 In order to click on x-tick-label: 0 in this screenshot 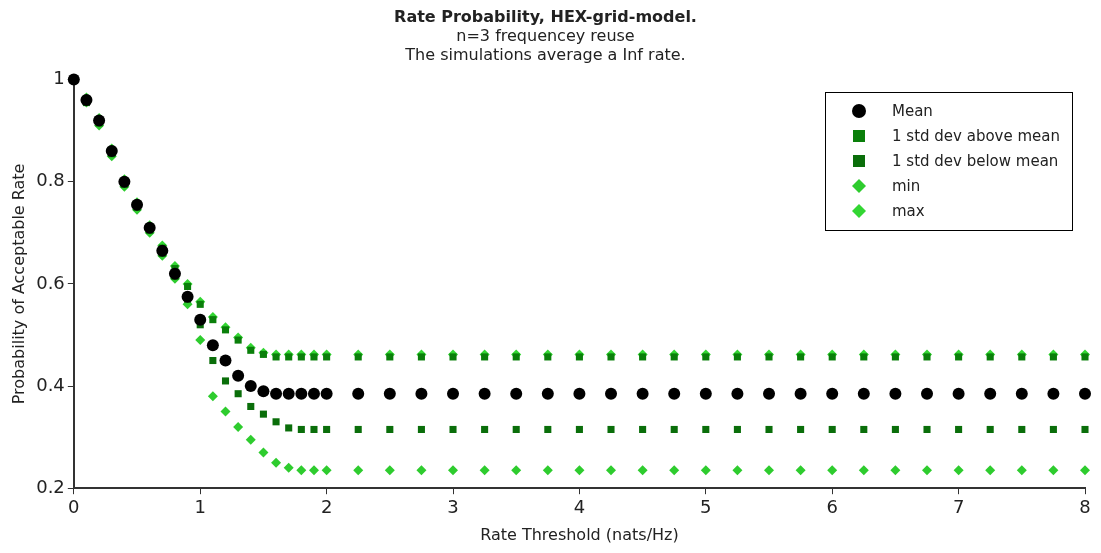, I will do `click(74, 506)`.